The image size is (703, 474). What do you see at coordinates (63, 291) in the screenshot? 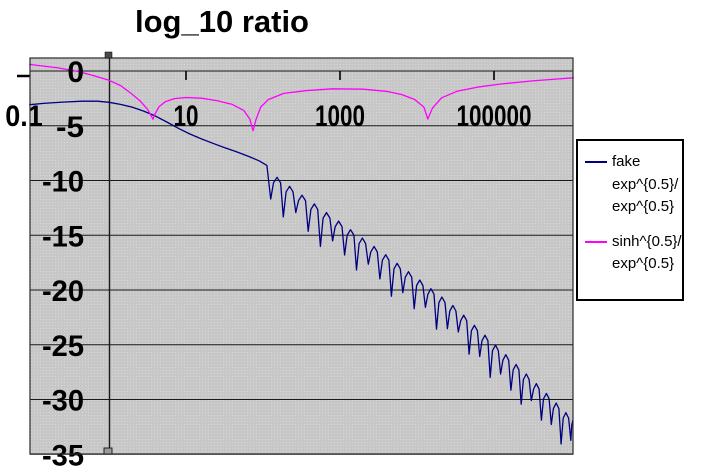
I see `y-tick-label: -20` at bounding box center [63, 291].